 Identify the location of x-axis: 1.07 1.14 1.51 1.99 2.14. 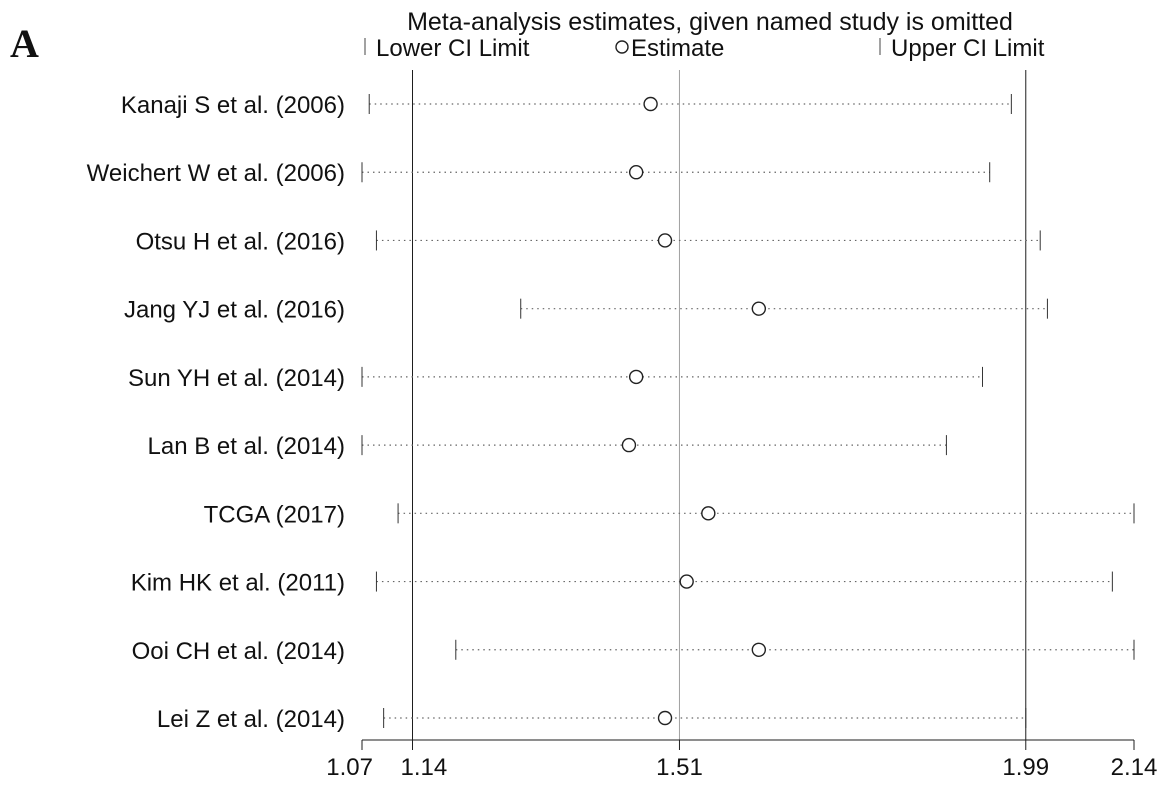
(742, 760).